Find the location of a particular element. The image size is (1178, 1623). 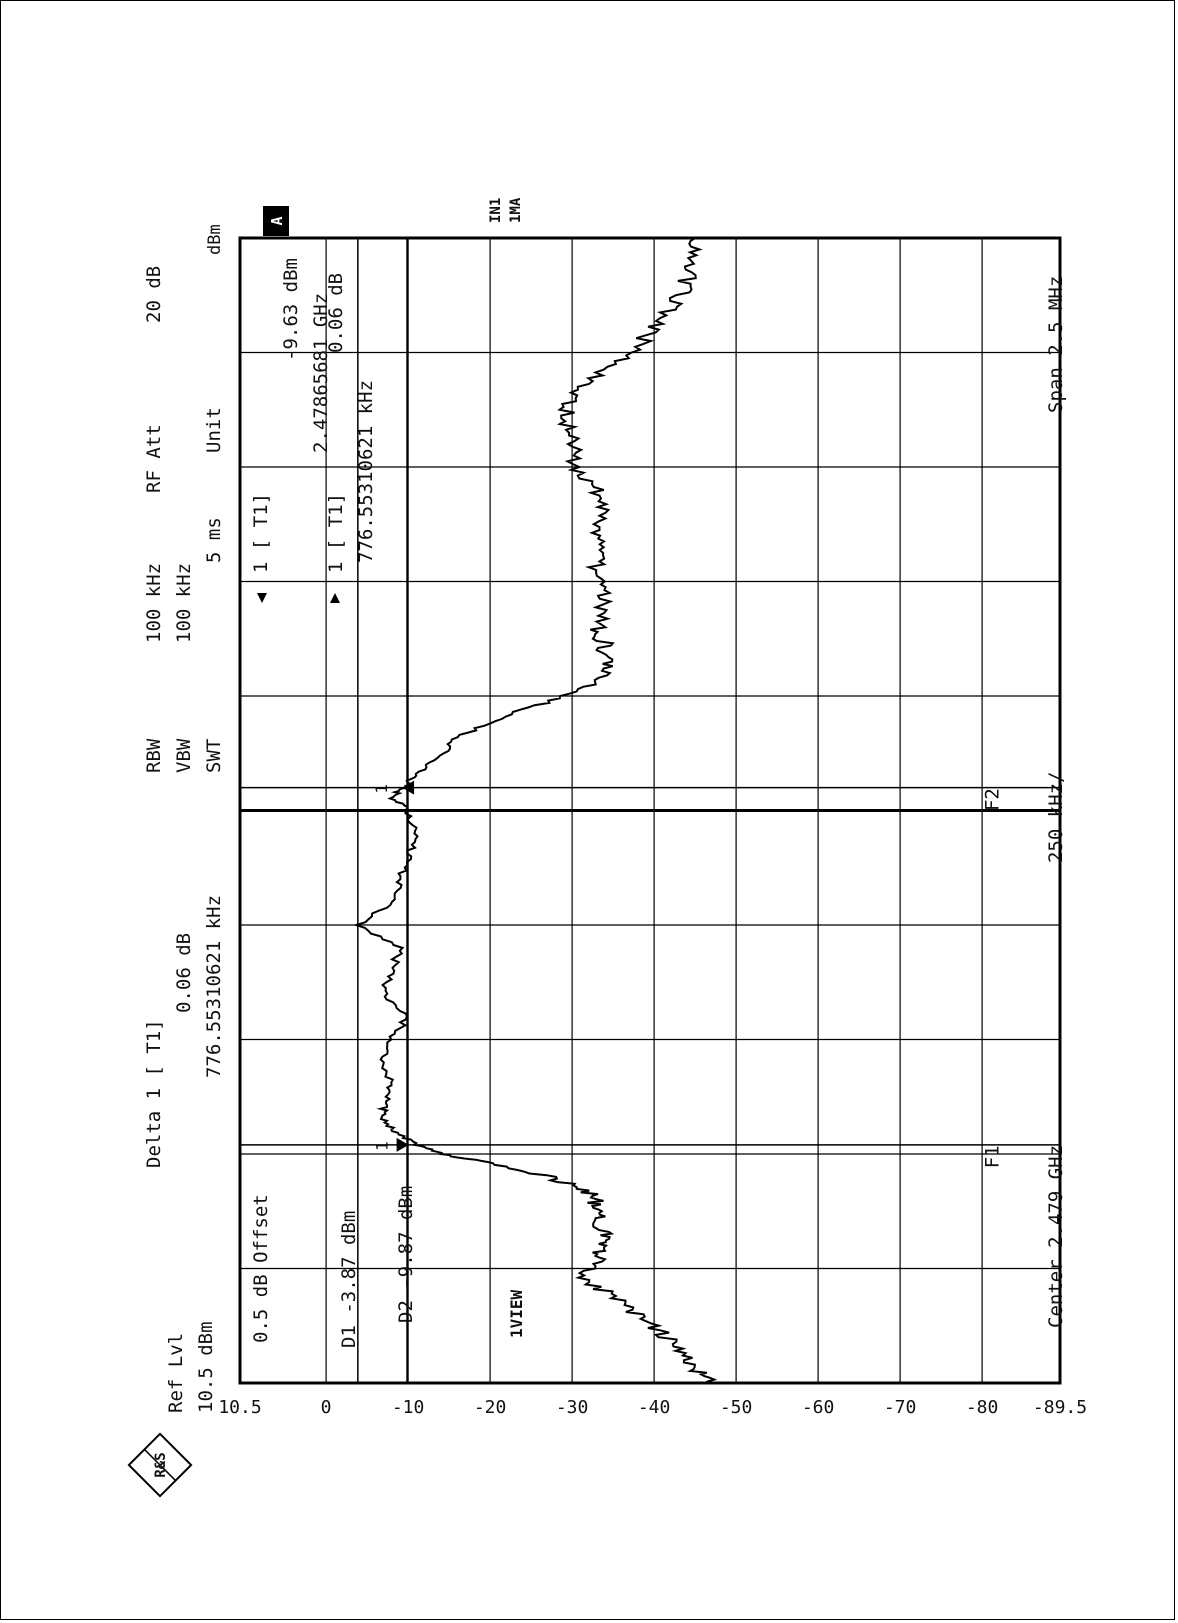

y-tick-label: -70 is located at coordinates (900, 1407).